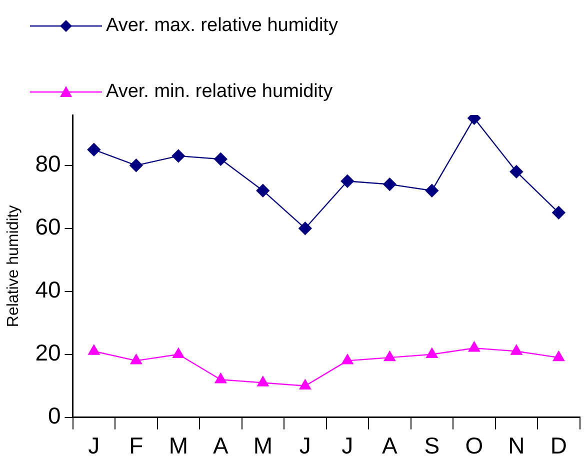 This screenshot has width=587, height=465. Describe the element at coordinates (54, 415) in the screenshot. I see `y-tick-label: 0` at that location.